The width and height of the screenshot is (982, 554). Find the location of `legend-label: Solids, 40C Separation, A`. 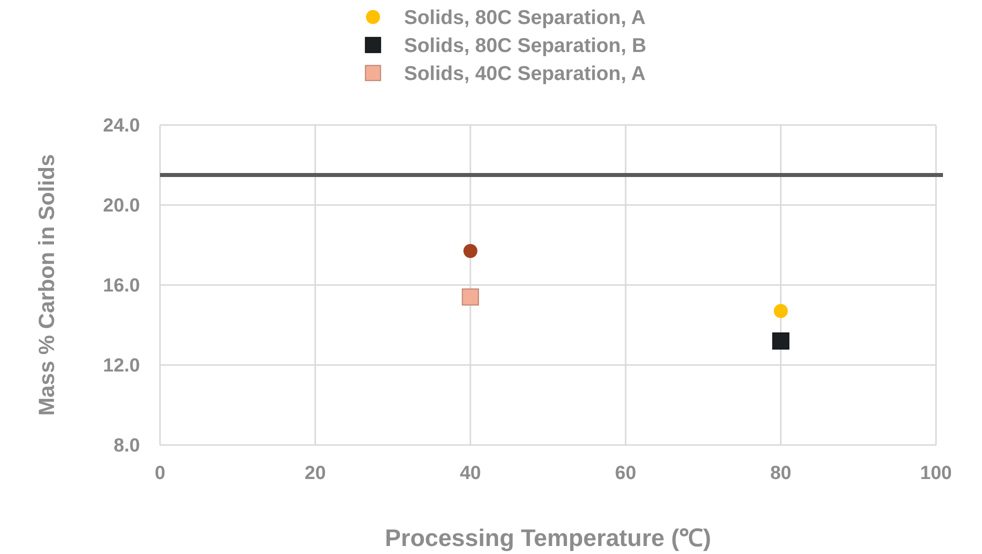

legend-label: Solids, 40C Separation, A is located at coordinates (525, 74).